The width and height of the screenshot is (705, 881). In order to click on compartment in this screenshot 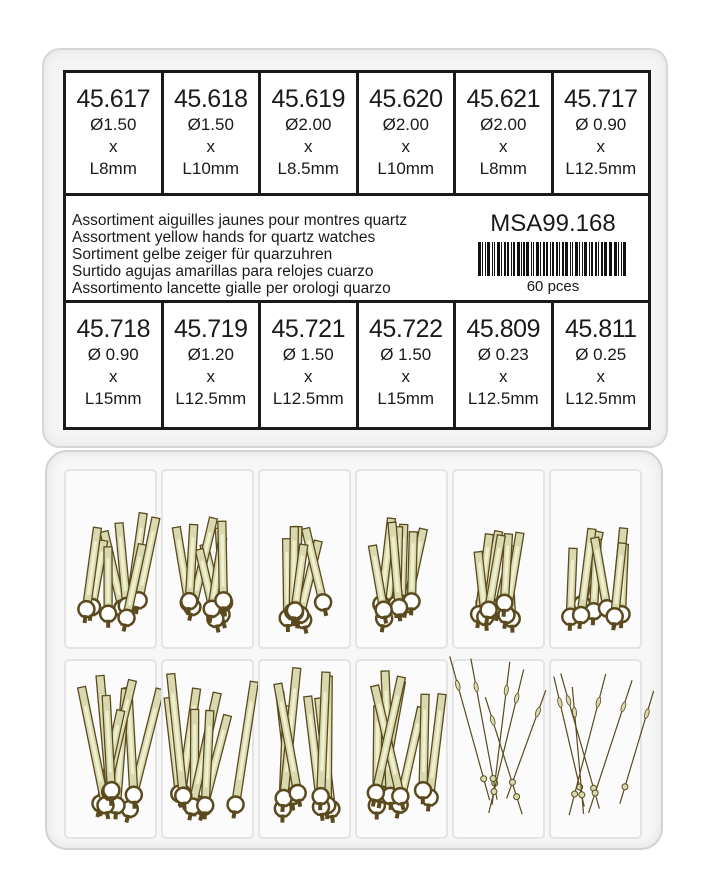, I will do `click(595, 749)`.